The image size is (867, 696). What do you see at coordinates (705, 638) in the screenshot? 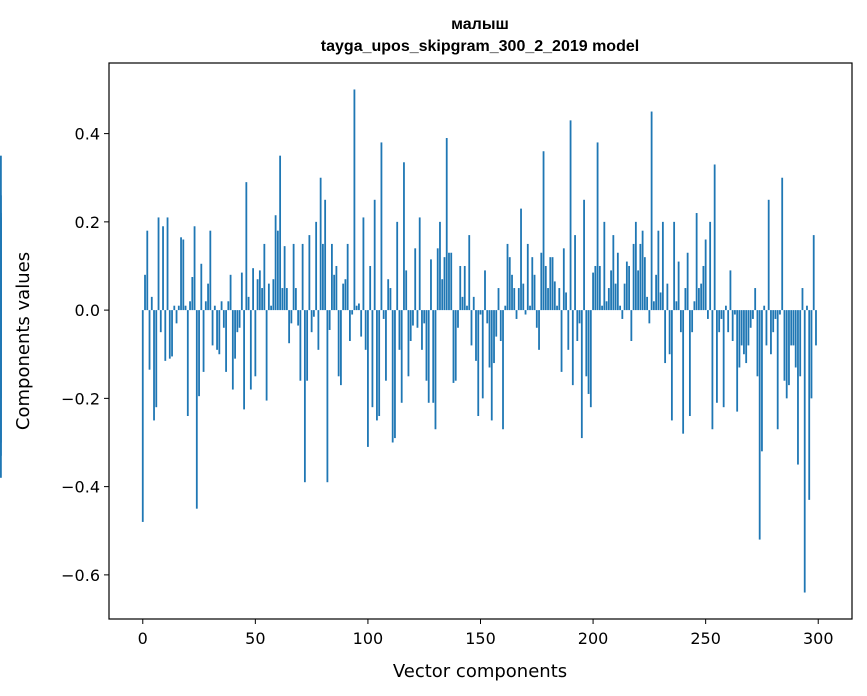
I see `x-tick-label: 250` at bounding box center [705, 638].